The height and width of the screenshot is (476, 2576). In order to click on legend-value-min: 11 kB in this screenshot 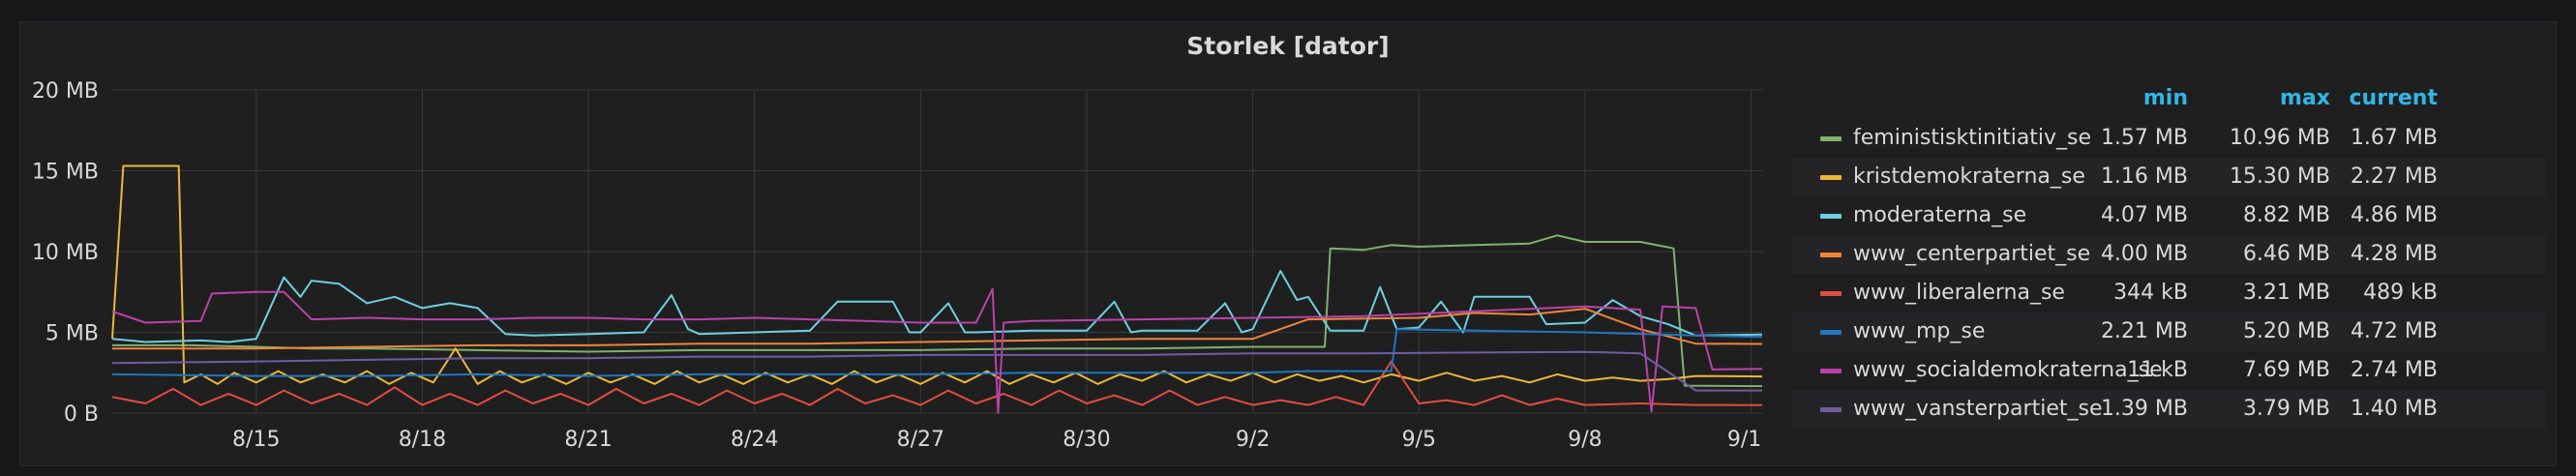, I will do `click(2157, 370)`.